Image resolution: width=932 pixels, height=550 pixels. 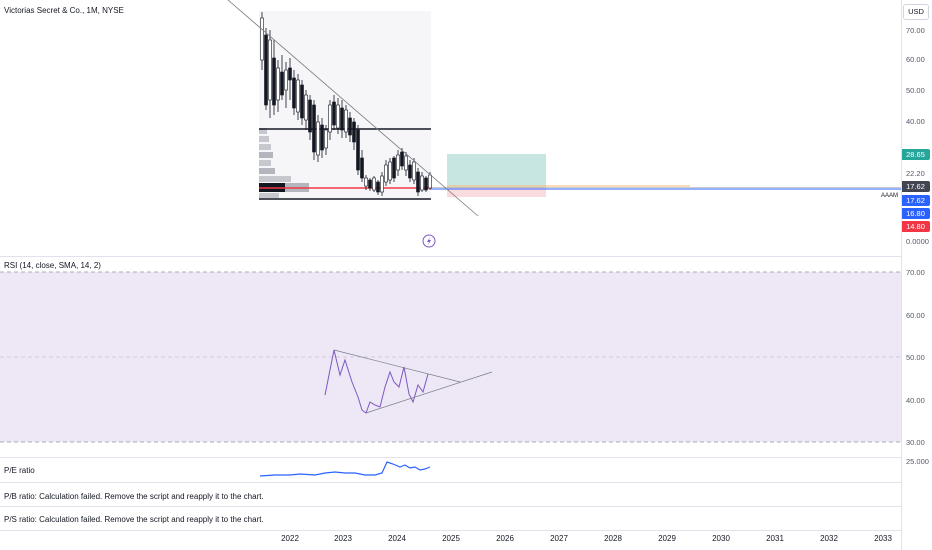 What do you see at coordinates (52, 265) in the screenshot?
I see `rsi-legend: RSI (14, close, SMA, 14, 2)` at bounding box center [52, 265].